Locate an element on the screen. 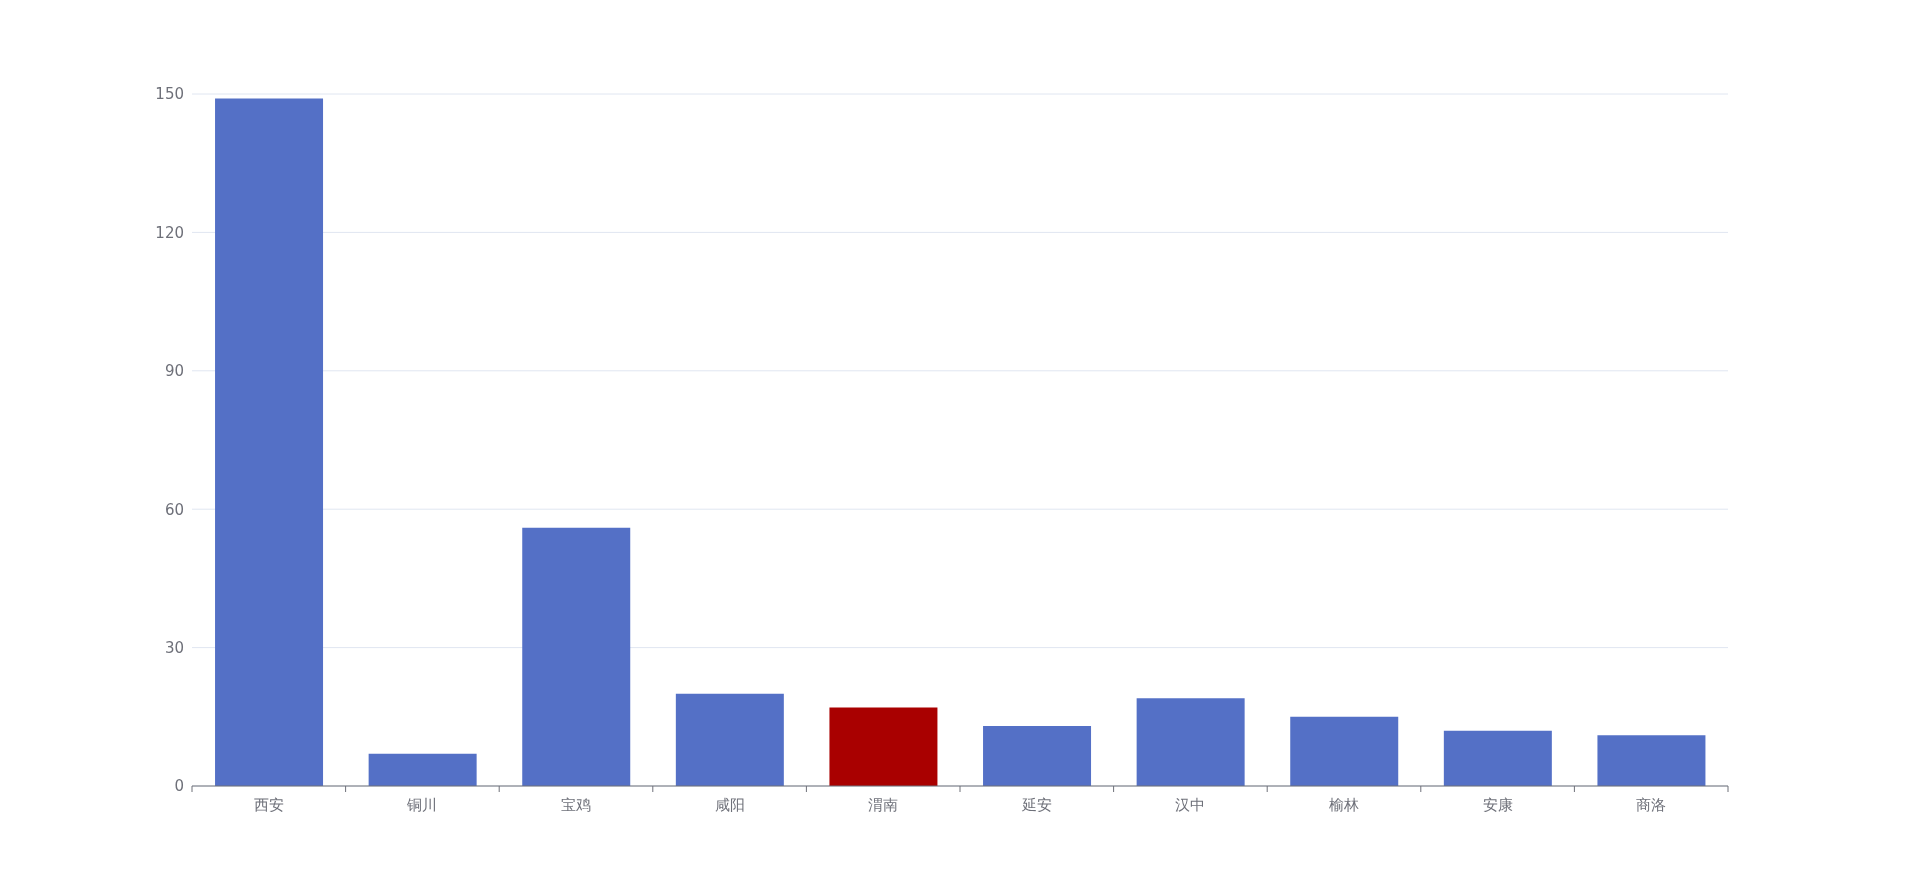 This screenshot has height=892, width=1920. y-tick-label: 0 is located at coordinates (179, 786).